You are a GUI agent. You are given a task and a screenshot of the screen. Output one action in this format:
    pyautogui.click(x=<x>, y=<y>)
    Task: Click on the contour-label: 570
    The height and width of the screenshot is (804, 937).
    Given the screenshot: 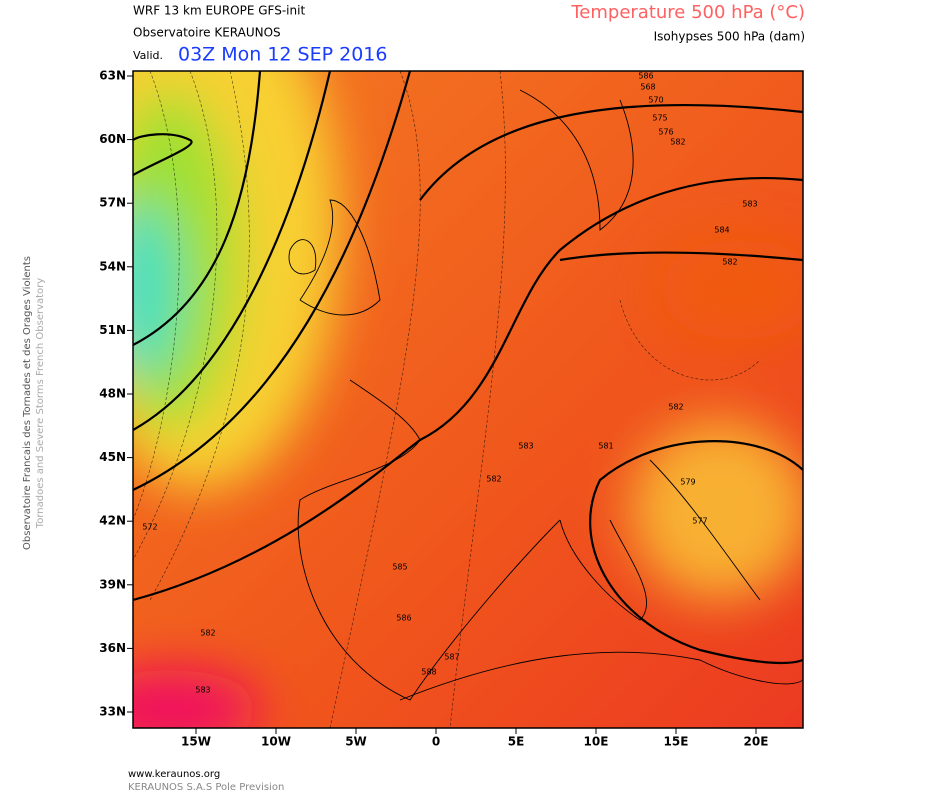 What is the action you would take?
    pyautogui.click(x=655, y=100)
    